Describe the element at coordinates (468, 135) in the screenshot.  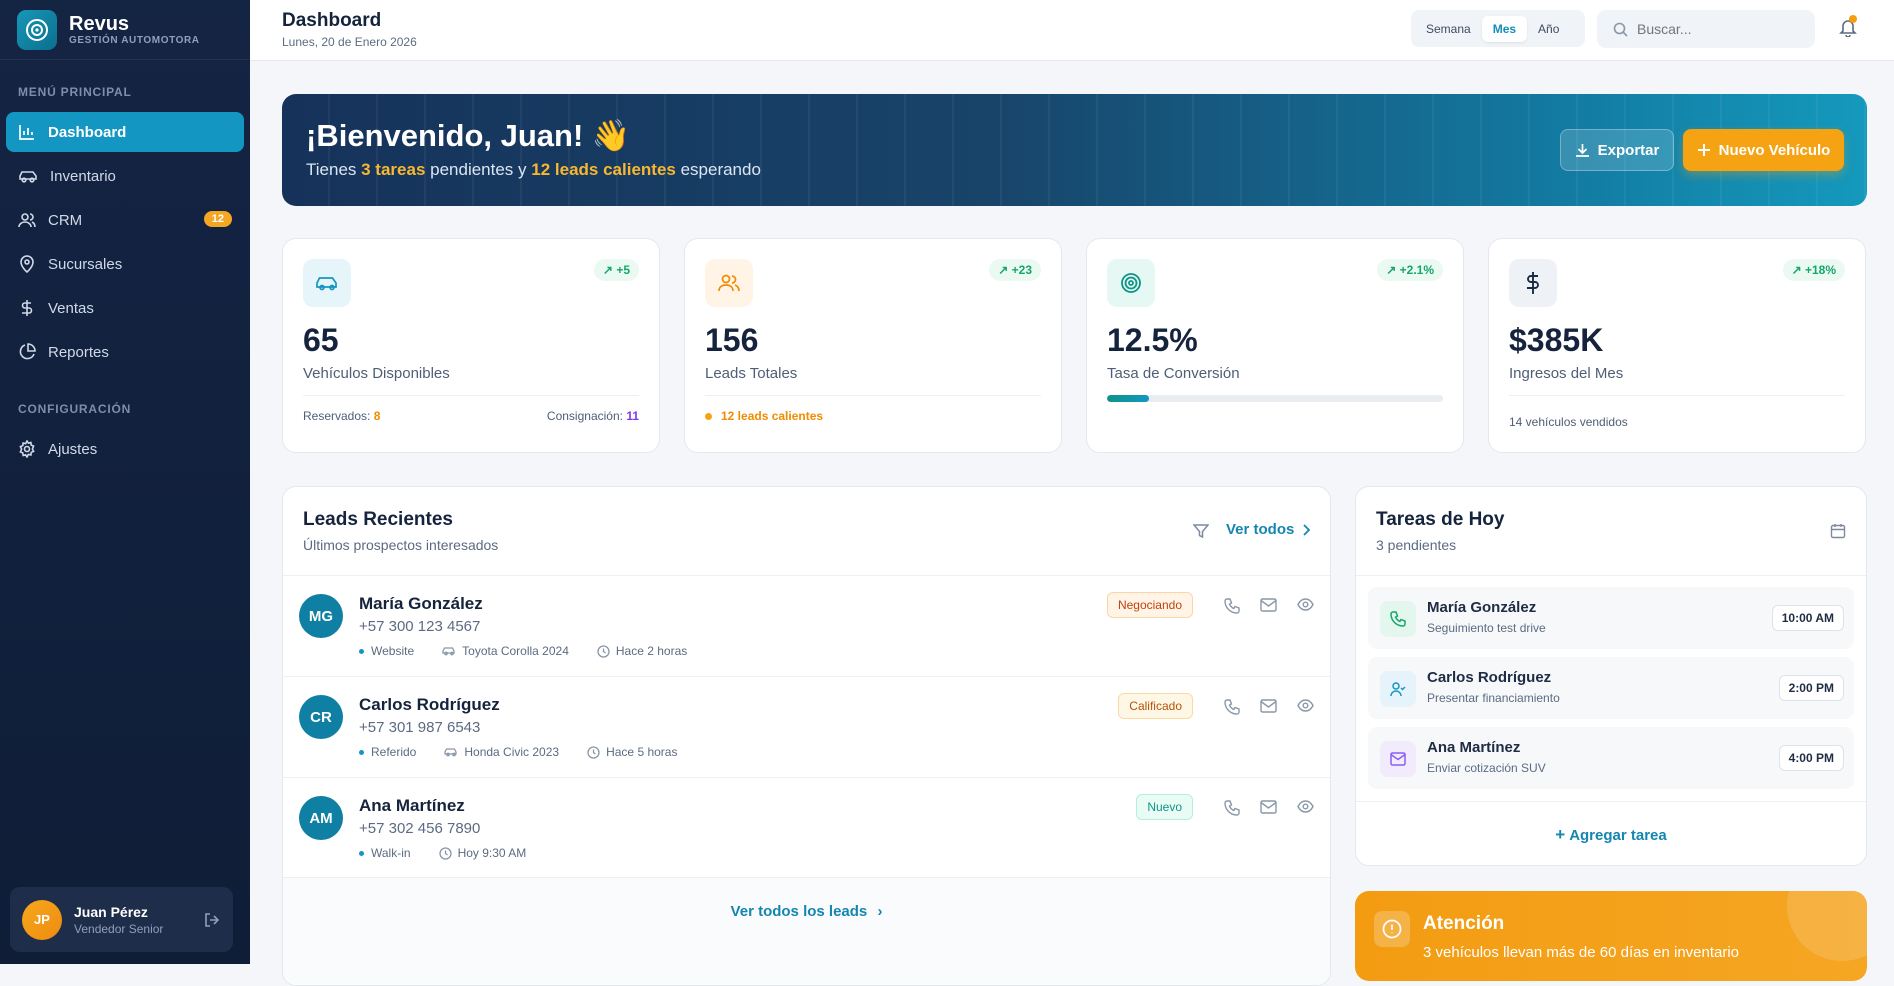
I see `welcome-title: ¡Bienvenido, Juan! 👋` at that location.